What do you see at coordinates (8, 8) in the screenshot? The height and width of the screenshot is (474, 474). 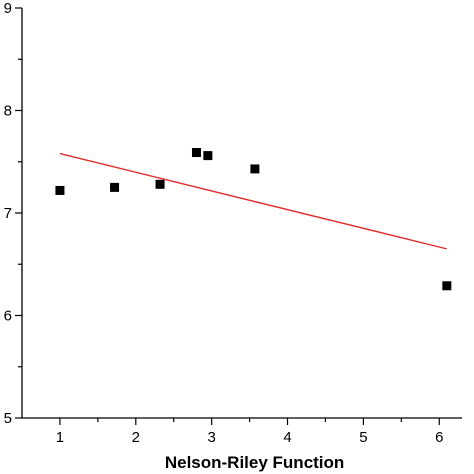 I see `y-tick-label: 9` at bounding box center [8, 8].